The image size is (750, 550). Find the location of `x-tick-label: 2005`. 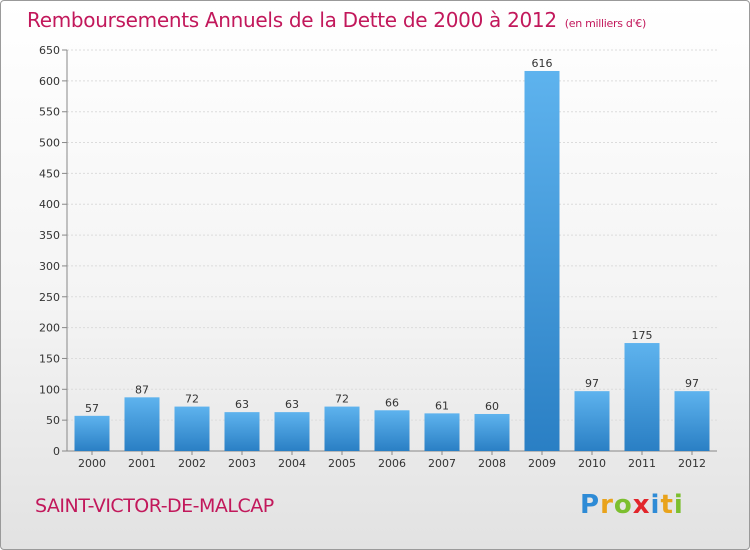

x-tick-label: 2005 is located at coordinates (342, 463).